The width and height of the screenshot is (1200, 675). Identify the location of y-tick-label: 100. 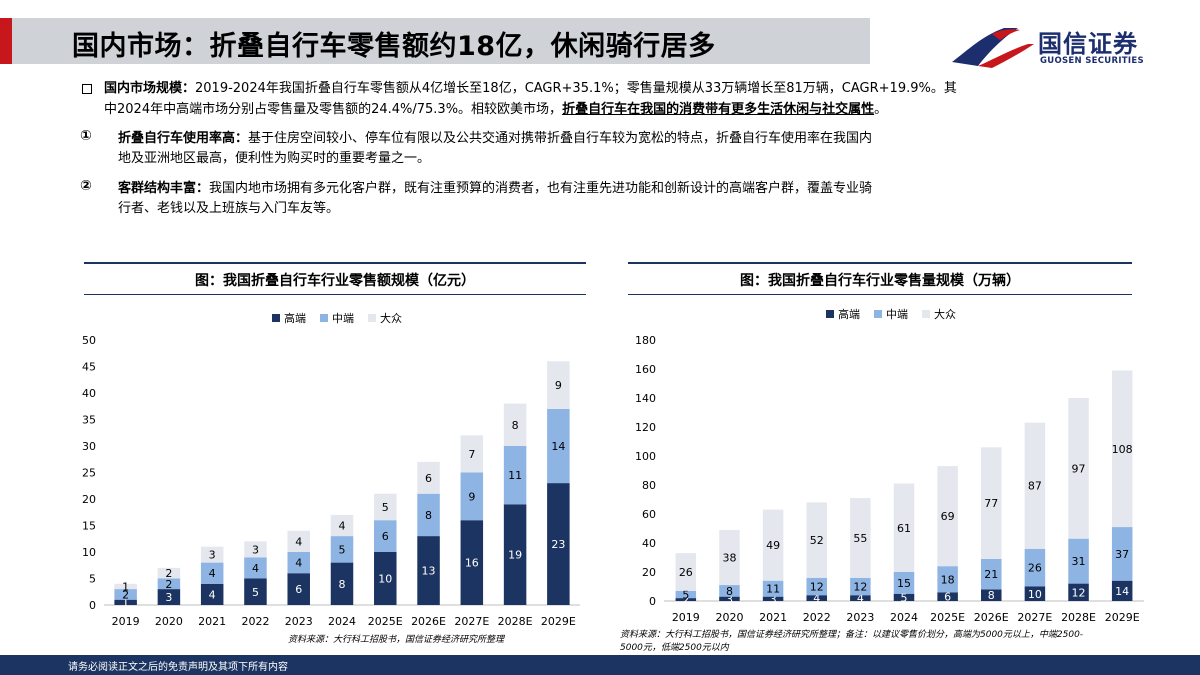
(645, 456).